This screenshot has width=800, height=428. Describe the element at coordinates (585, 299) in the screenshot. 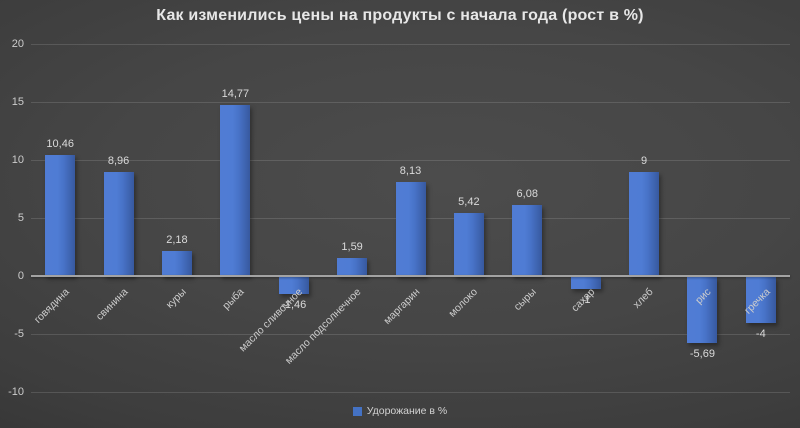

I see `value-label: -1` at that location.